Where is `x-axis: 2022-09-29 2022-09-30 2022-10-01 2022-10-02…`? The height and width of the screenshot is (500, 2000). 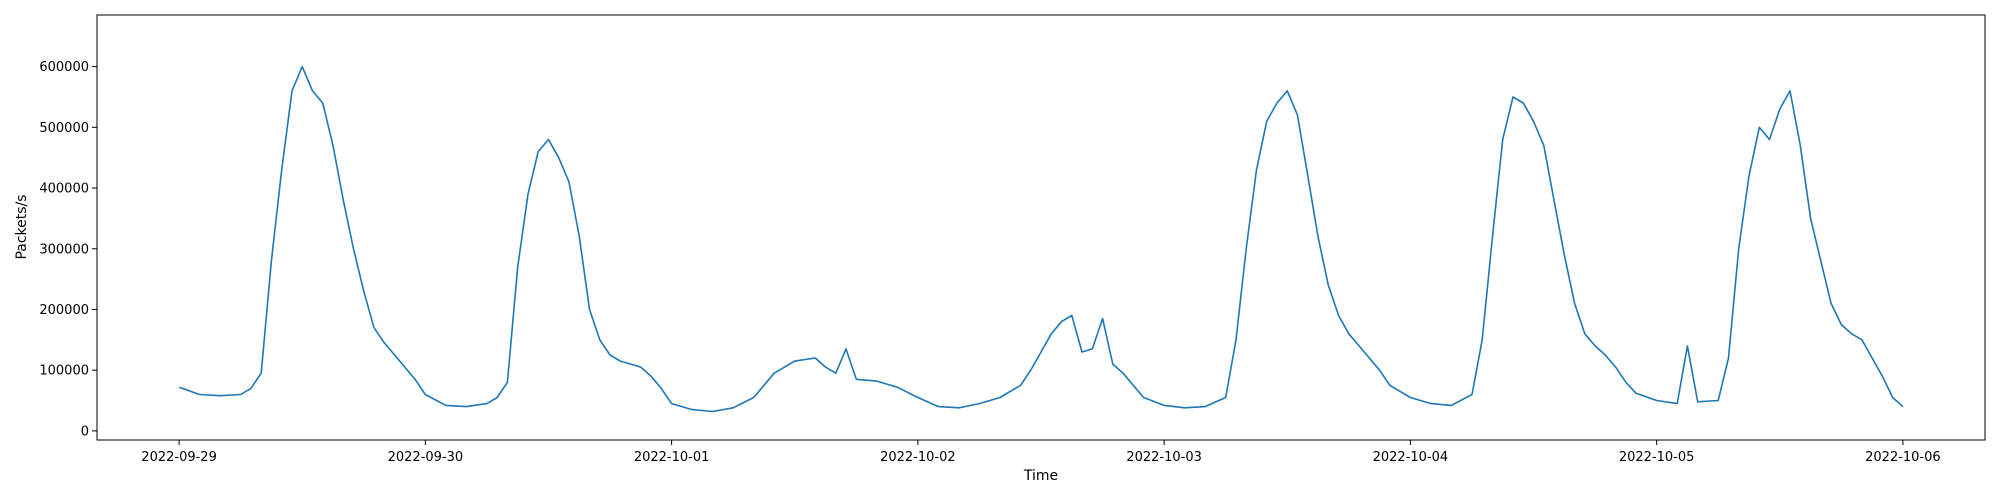 x-axis: 2022-09-29 2022-09-30 2022-10-01 2022-10-02… is located at coordinates (1041, 452).